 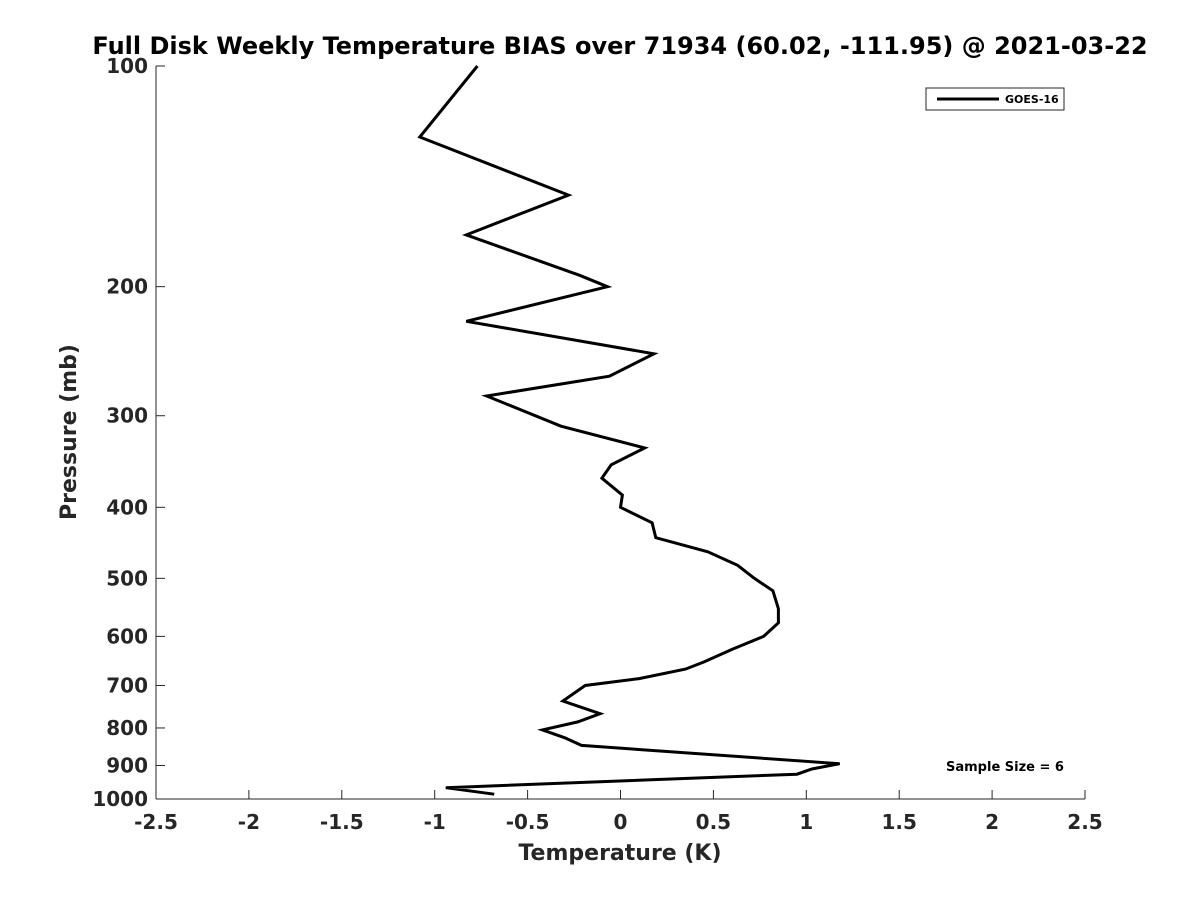 What do you see at coordinates (342, 822) in the screenshot?
I see `x-tick-label: -1.5` at bounding box center [342, 822].